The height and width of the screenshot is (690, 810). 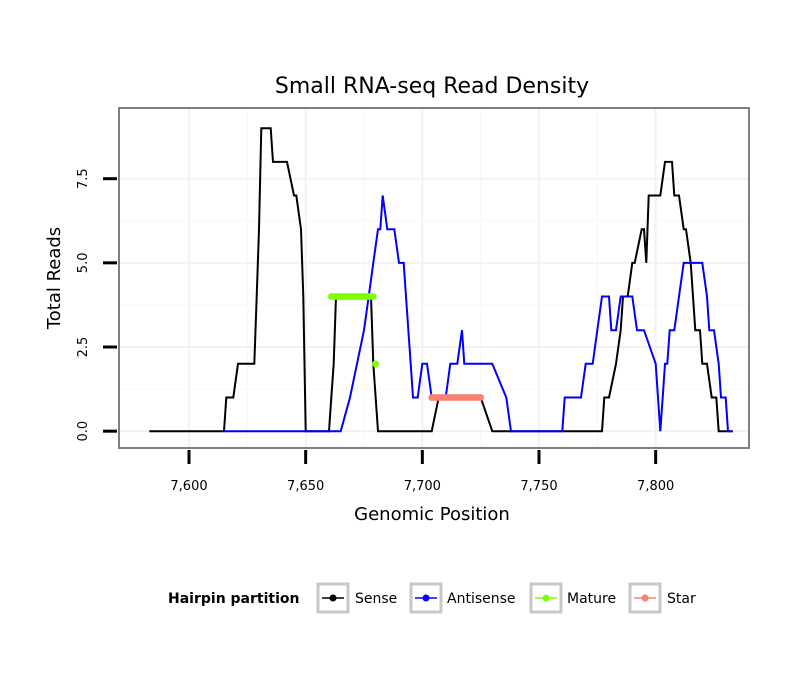 What do you see at coordinates (655, 486) in the screenshot?
I see `x-tick-label: 7,800` at bounding box center [655, 486].